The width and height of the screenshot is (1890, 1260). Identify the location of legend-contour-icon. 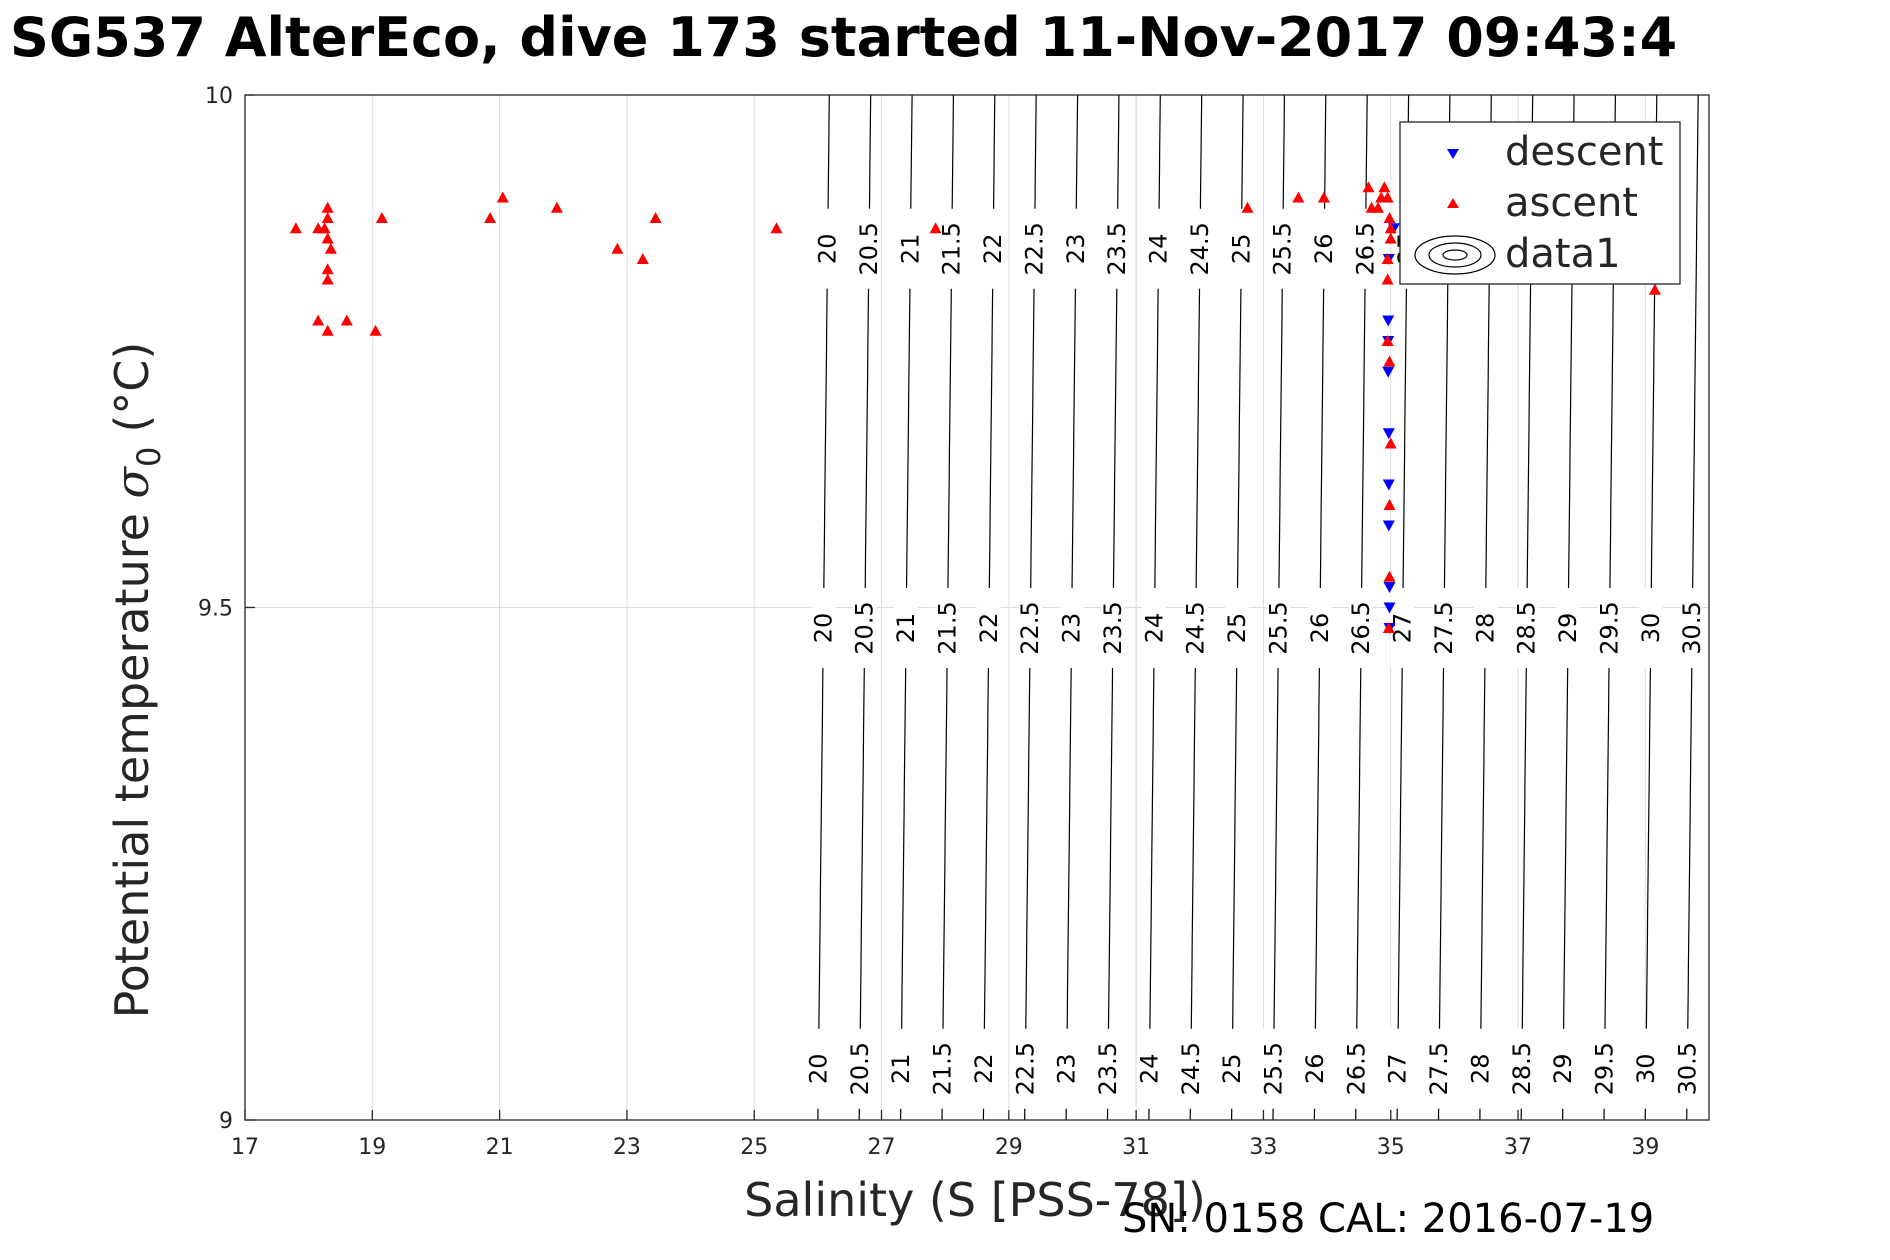
(1455, 255).